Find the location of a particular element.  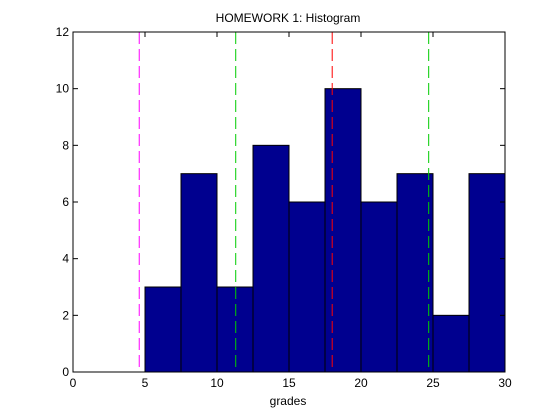

x-tick-label-3: 15 is located at coordinates (289, 383).